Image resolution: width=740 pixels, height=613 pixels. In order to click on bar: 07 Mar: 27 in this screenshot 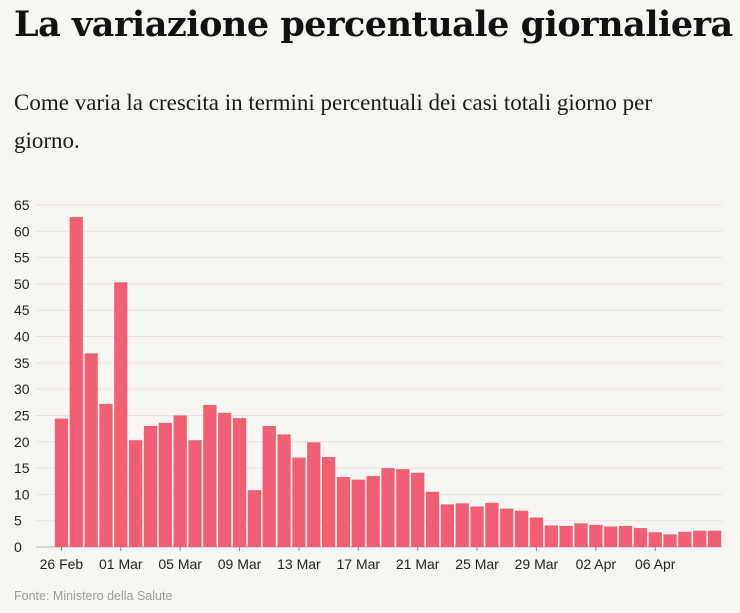, I will do `click(210, 475)`.